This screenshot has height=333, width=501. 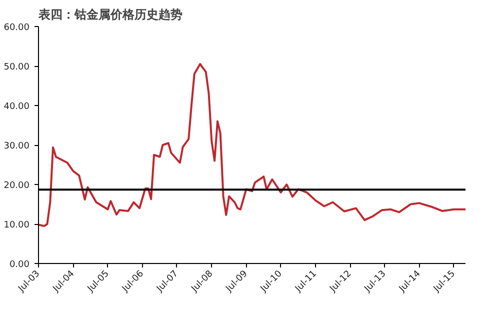 What do you see at coordinates (17, 107) in the screenshot?
I see `y-tick-label: 40.00` at bounding box center [17, 107].